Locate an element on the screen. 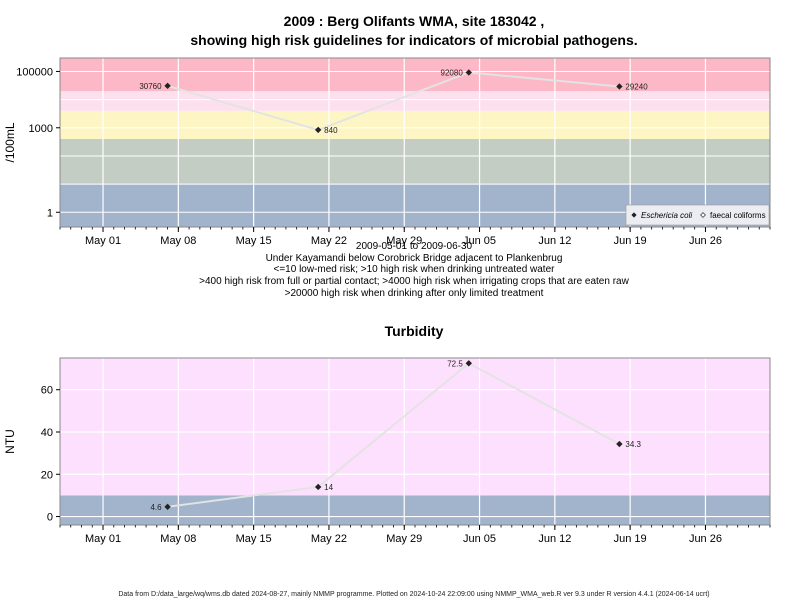  y-axis-label: /100mL is located at coordinates (10, 142).